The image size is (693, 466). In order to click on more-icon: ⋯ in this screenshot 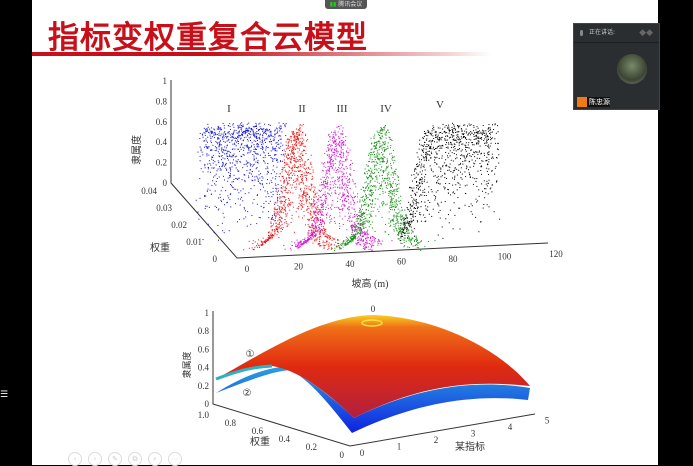, I will do `click(175, 459)`.